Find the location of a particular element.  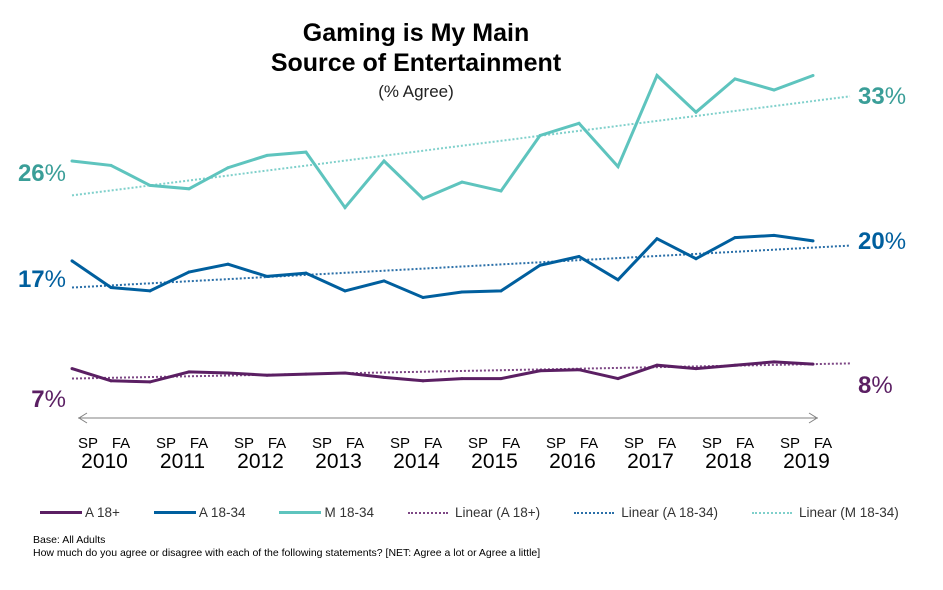

legend-label: M 18-34 is located at coordinates (349, 512).